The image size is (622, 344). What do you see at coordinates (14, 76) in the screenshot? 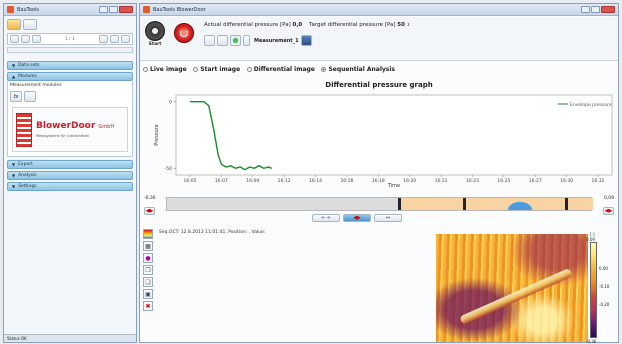
I see `expand-arrow-icon: ▲` at bounding box center [14, 76].